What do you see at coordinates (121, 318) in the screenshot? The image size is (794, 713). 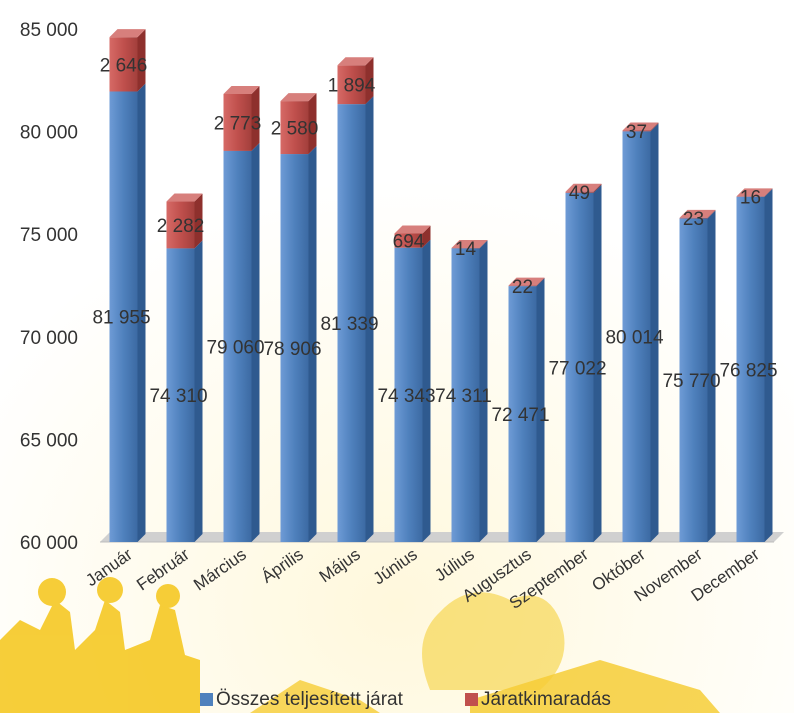 I see `data-label-teljesitett: 81 955` at bounding box center [121, 318].